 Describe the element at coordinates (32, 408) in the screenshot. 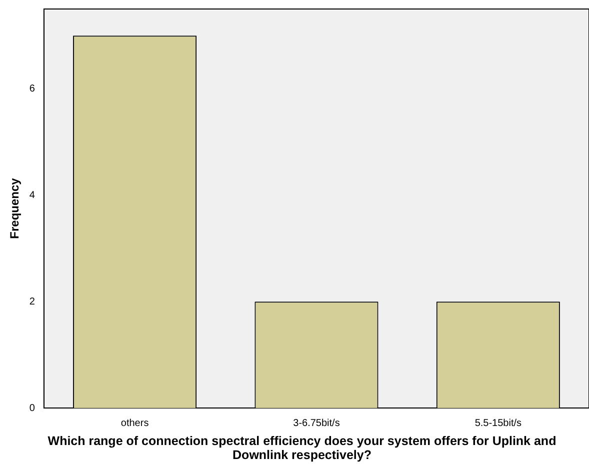

I see `y-tick-label: 0` at that location.